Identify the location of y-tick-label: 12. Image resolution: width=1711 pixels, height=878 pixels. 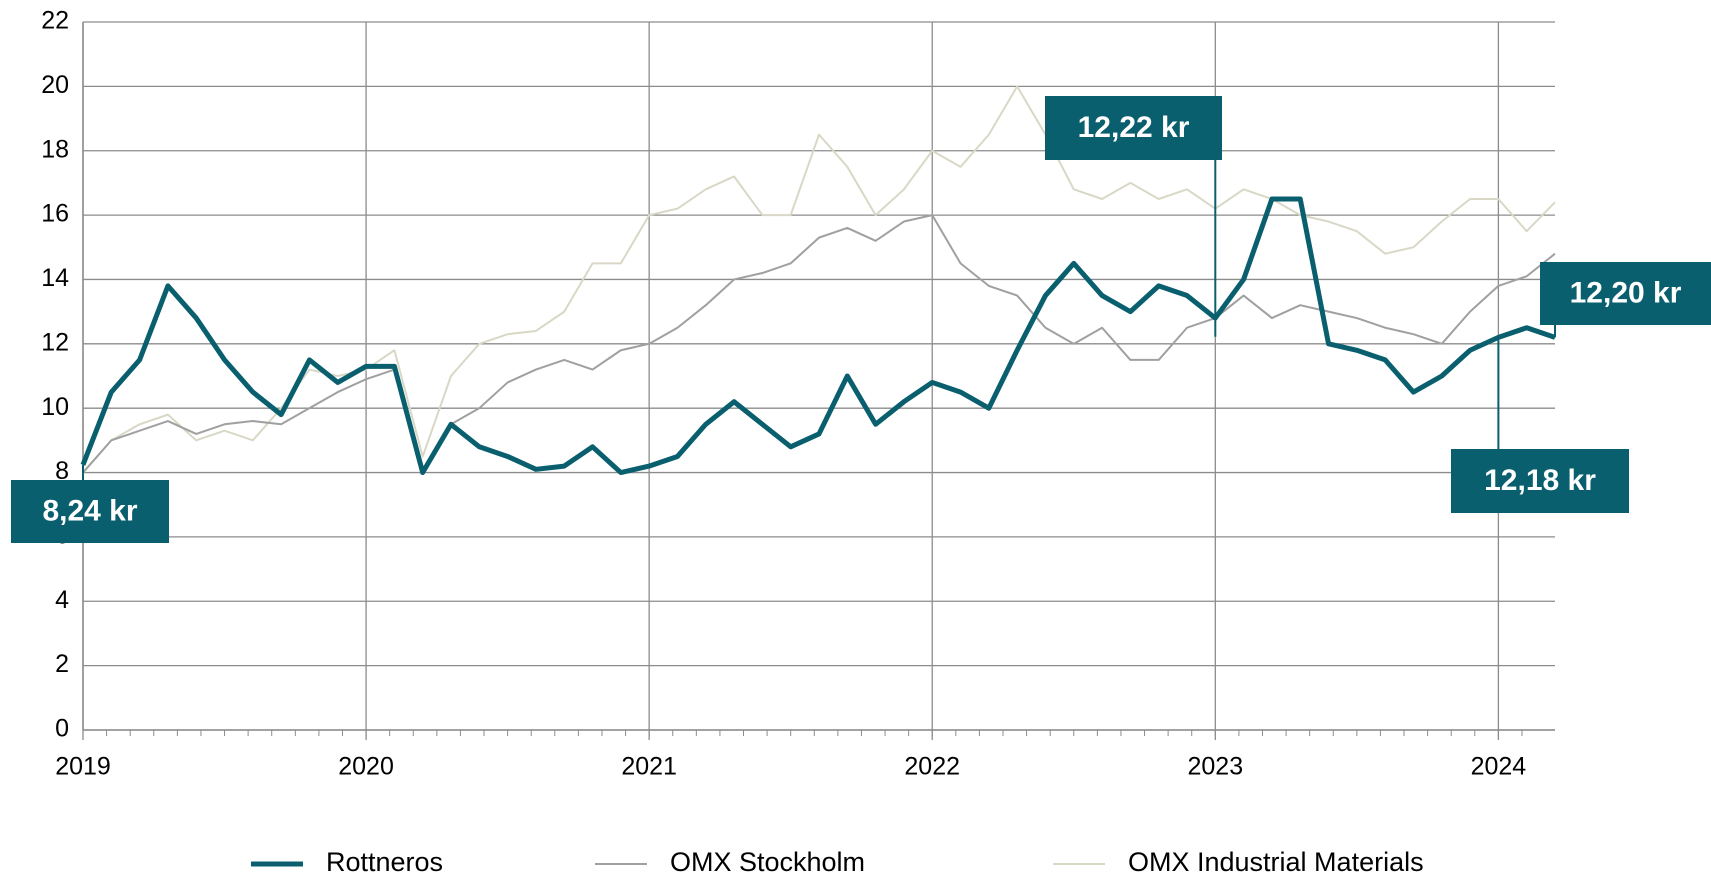
(55, 342).